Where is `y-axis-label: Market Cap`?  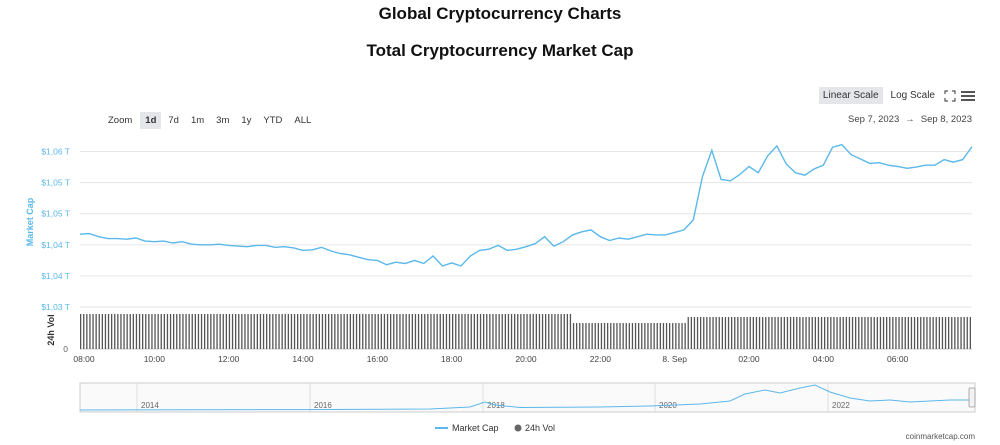
y-axis-label: Market Cap is located at coordinates (30, 221).